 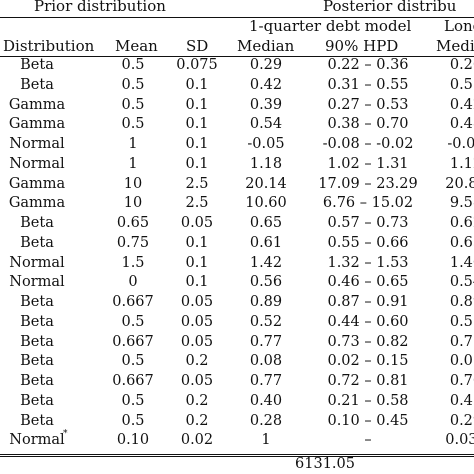 I want to click on hpd-cell: 6.76 – 15.02, so click(x=368, y=203).